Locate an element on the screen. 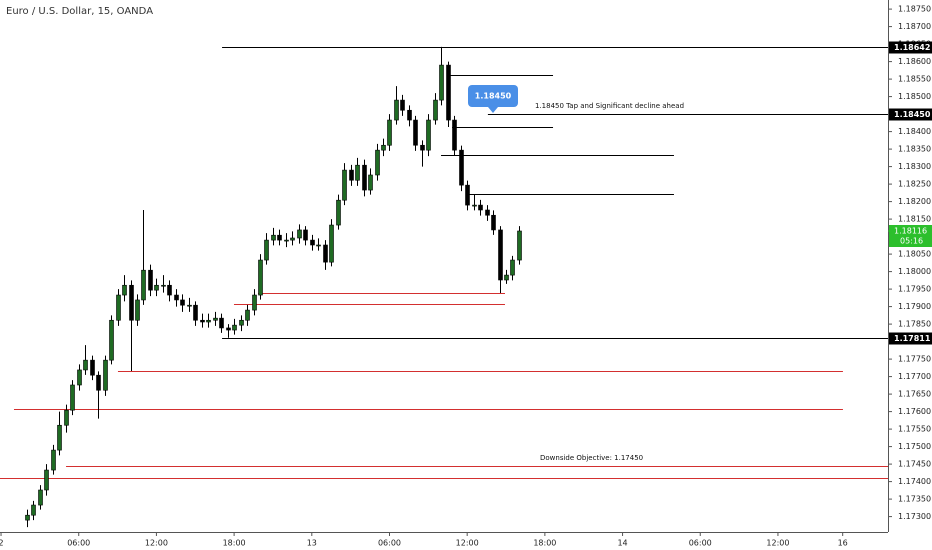 The height and width of the screenshot is (550, 932). y-tick-label: 1.18750 is located at coordinates (914, 9).